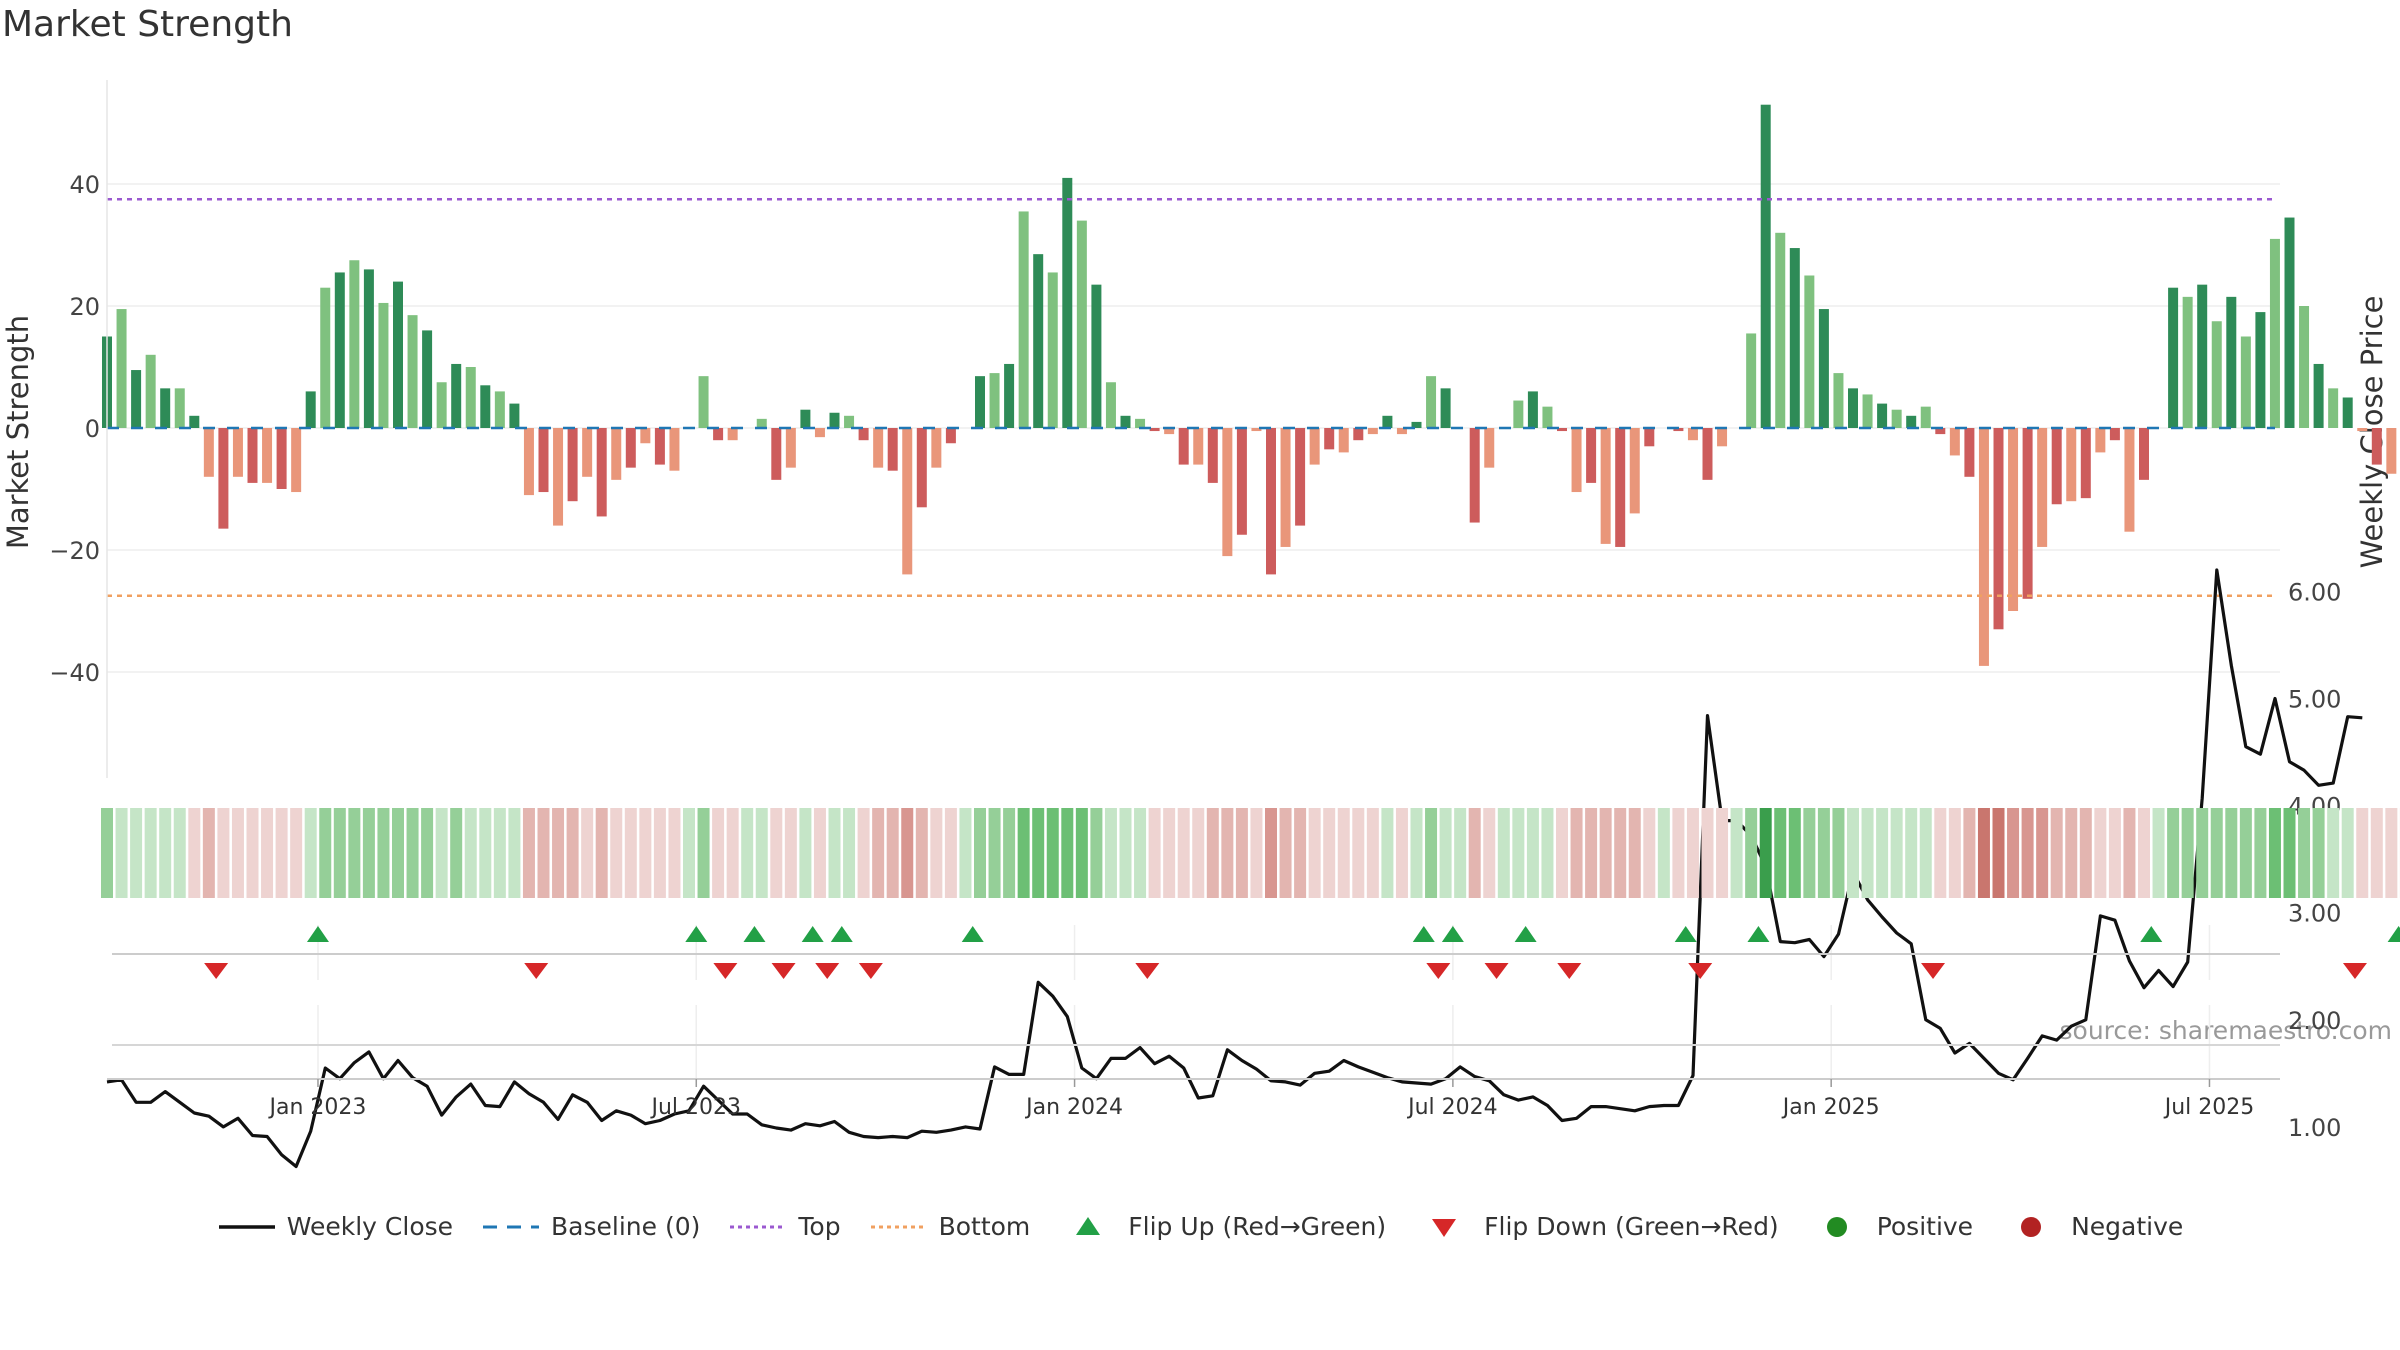 Image resolution: width=2400 pixels, height=1350 pixels. Describe the element at coordinates (317, 1107) in the screenshot. I see `x-tick-label: Jan 2023` at that location.